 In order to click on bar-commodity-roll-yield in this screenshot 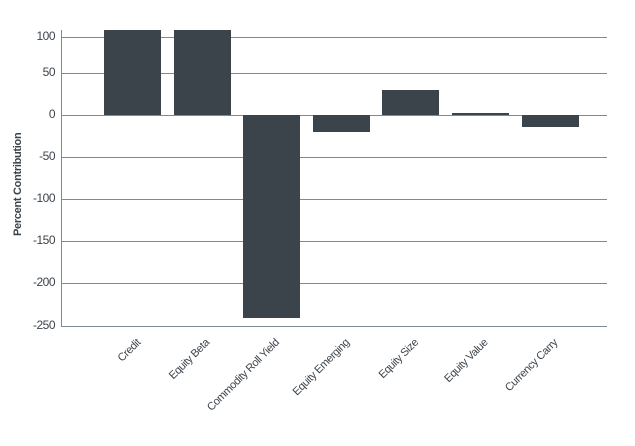, I will do `click(272, 216)`.